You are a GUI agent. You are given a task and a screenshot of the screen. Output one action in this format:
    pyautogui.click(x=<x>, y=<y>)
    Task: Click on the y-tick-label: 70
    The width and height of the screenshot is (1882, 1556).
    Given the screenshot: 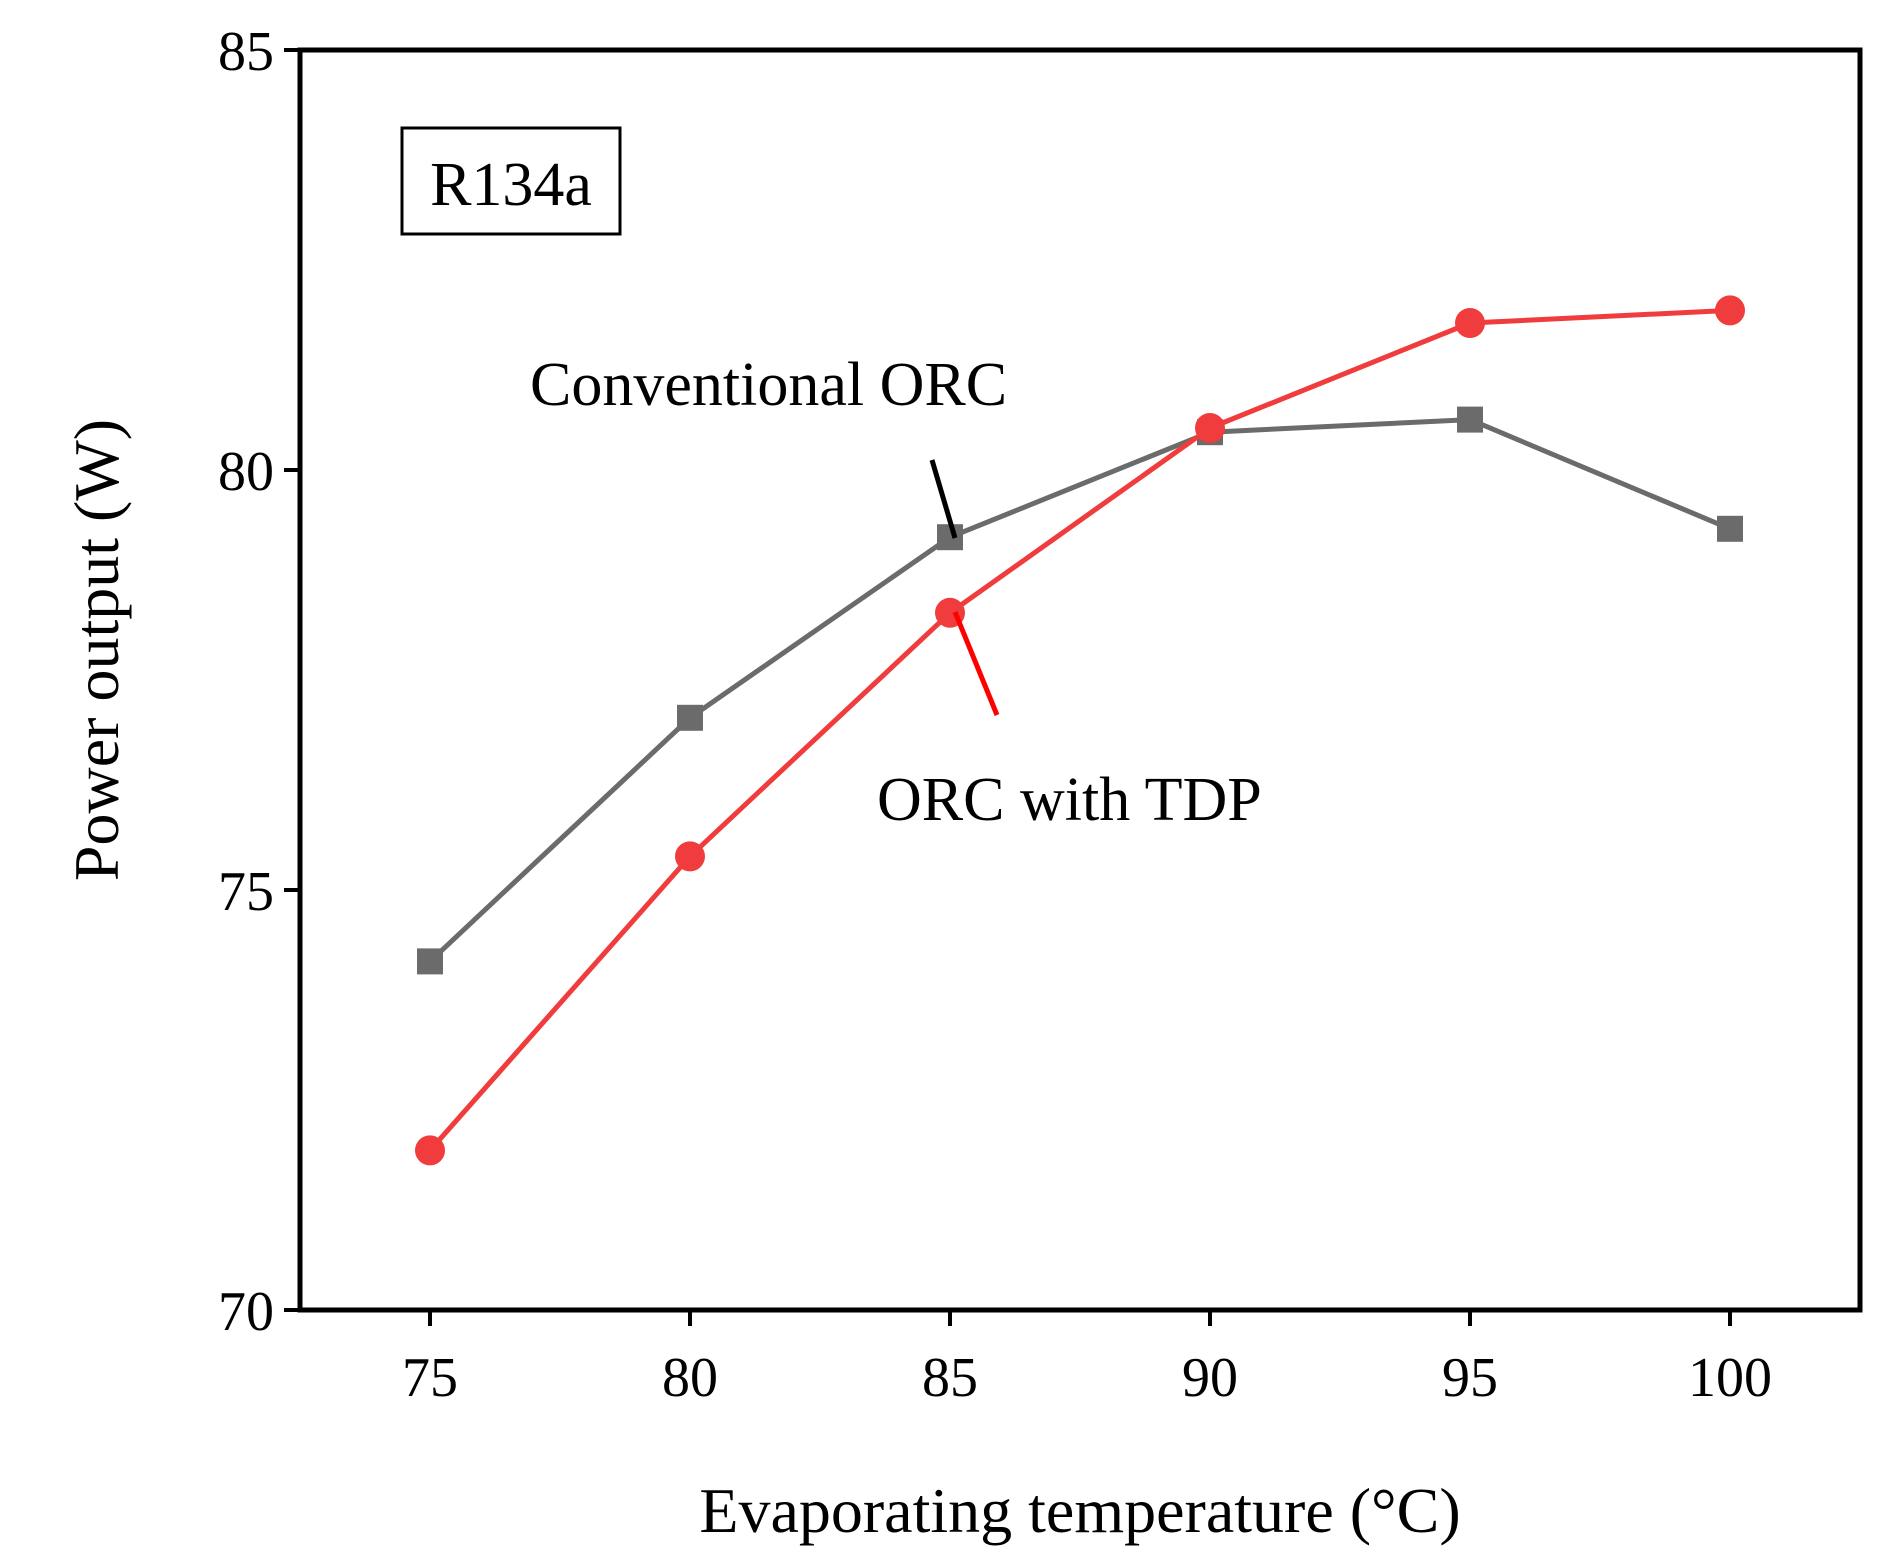 What is the action you would take?
    pyautogui.click(x=246, y=1312)
    